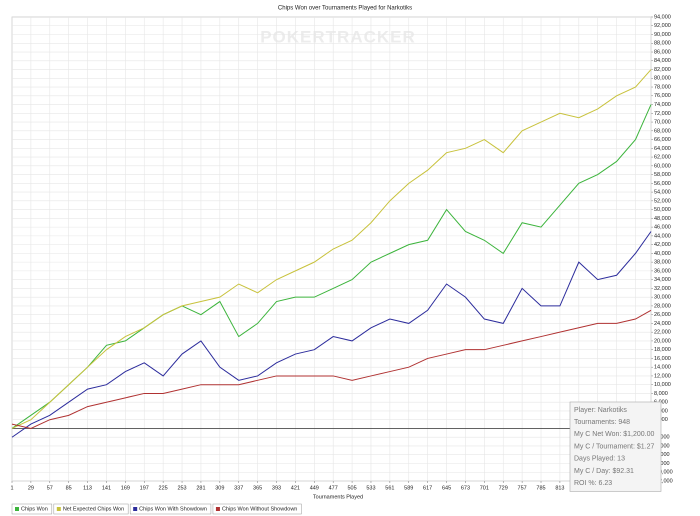  Describe the element at coordinates (219, 488) in the screenshot. I see `x-tick-label: 309` at that location.